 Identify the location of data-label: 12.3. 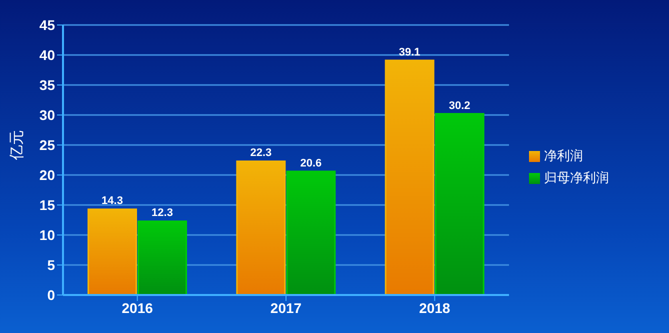
(162, 213).